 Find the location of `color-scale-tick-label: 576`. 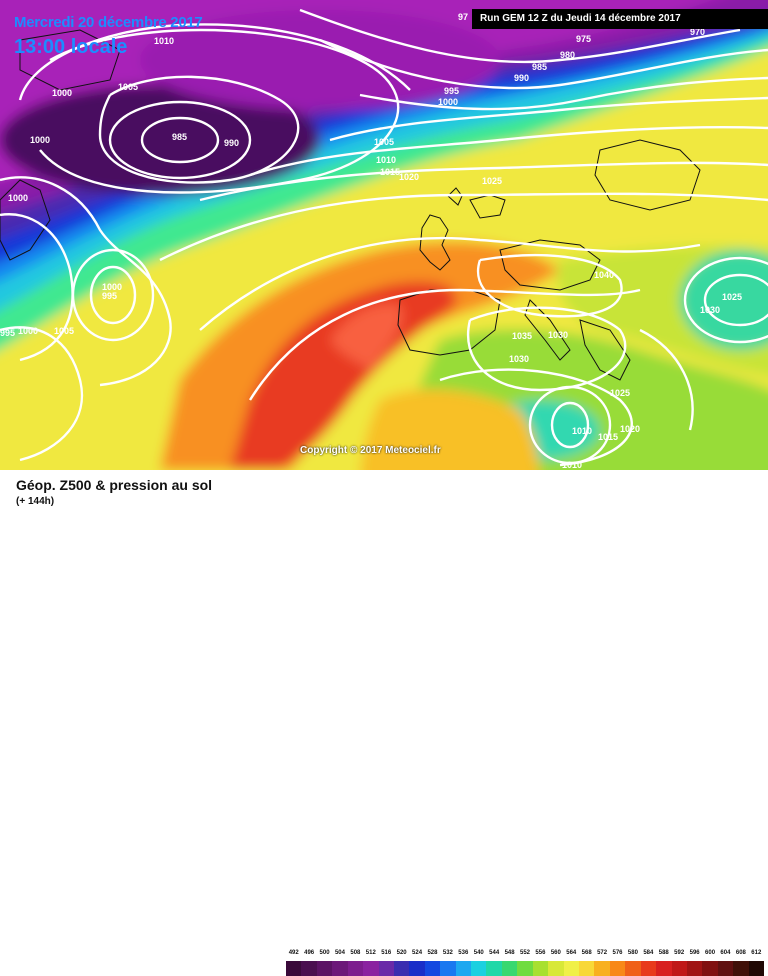

color-scale-tick-label: 576 is located at coordinates (617, 953).